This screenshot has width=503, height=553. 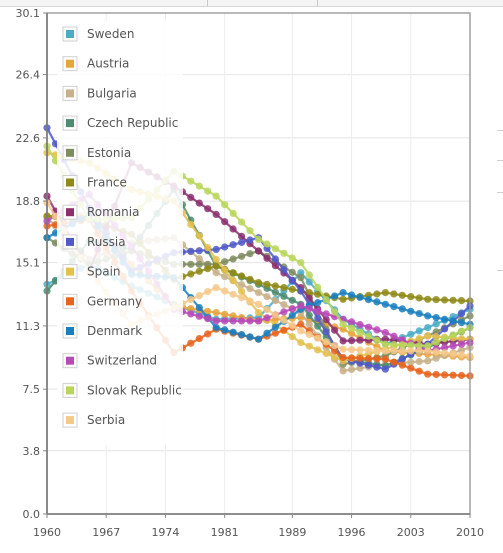 What do you see at coordinates (93, 420) in the screenshot?
I see `legend-item: Serbia` at bounding box center [93, 420].